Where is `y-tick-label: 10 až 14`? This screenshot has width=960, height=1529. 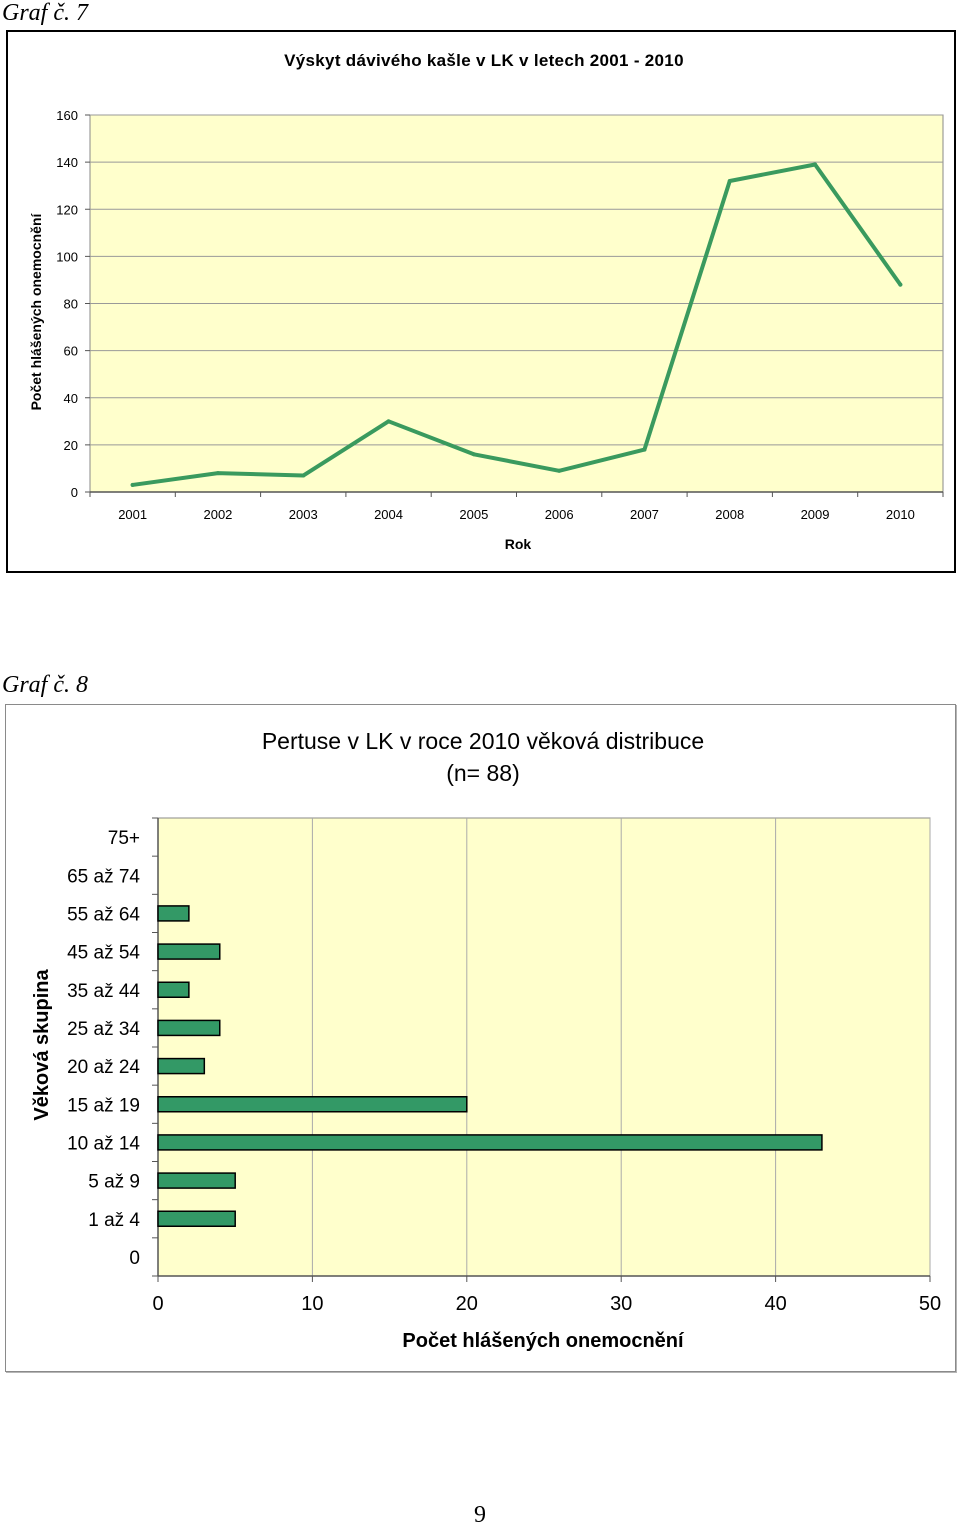 y-tick-label: 10 až 14 is located at coordinates (103, 1143).